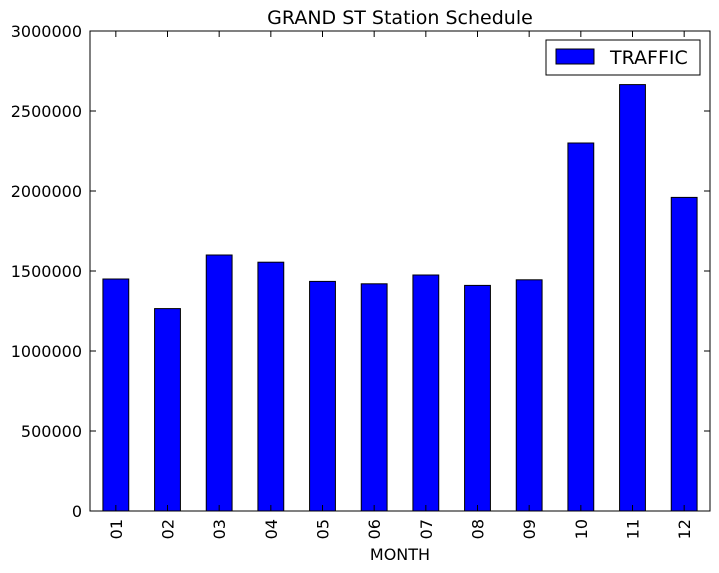  I want to click on legend-label-traffic: TRAFFIC, so click(648, 58).